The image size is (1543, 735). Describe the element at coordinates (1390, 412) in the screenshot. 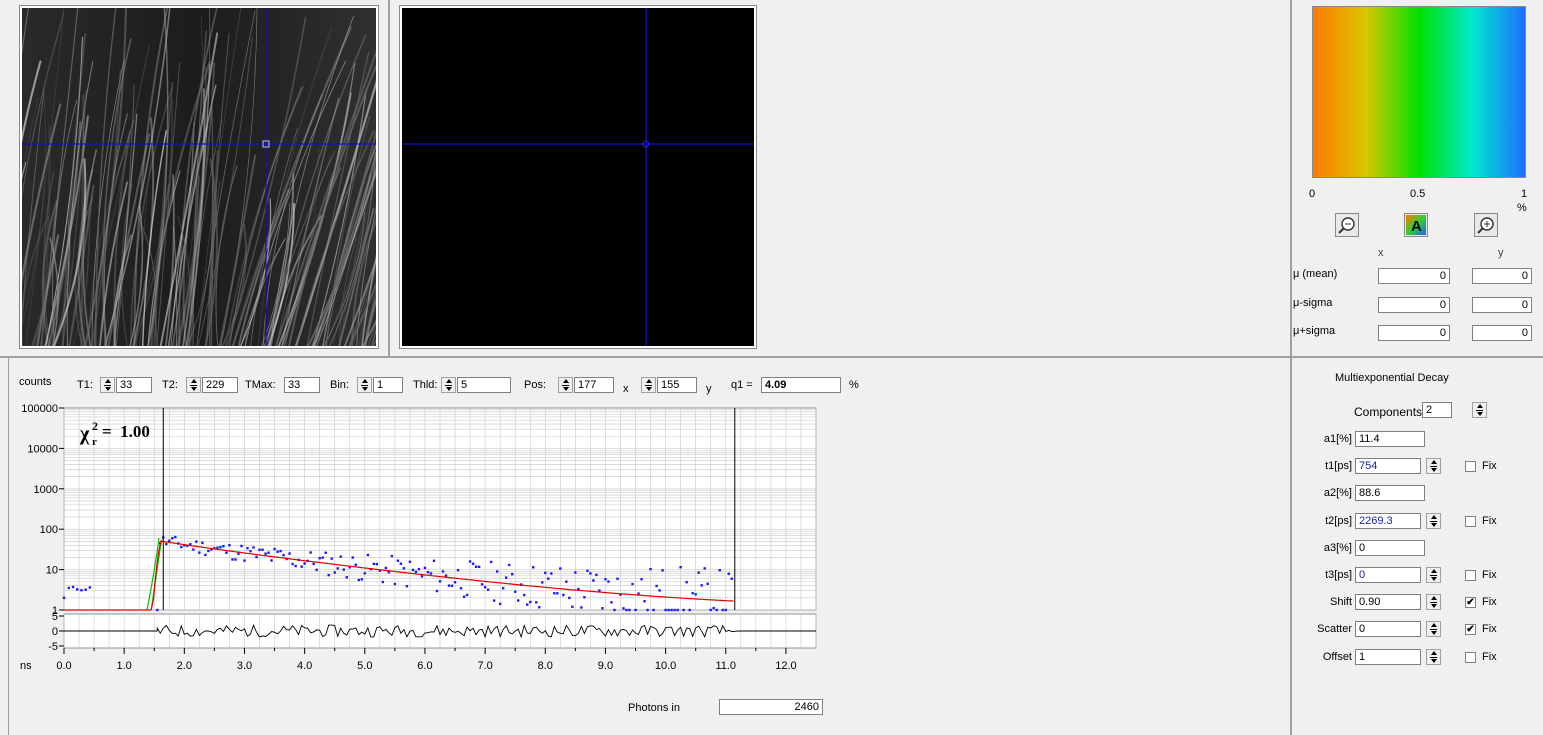

I see `components-label: Components:` at that location.